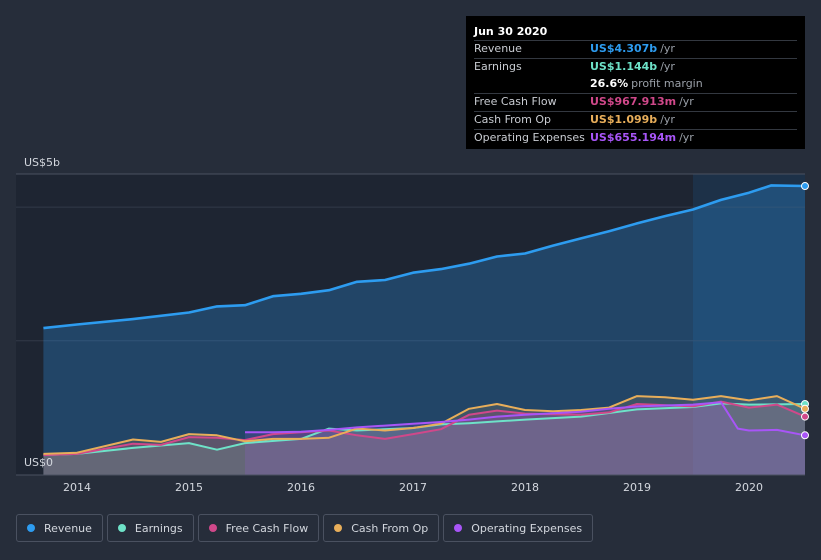  Describe the element at coordinates (749, 324) in the screenshot. I see `highlight-region` at that location.